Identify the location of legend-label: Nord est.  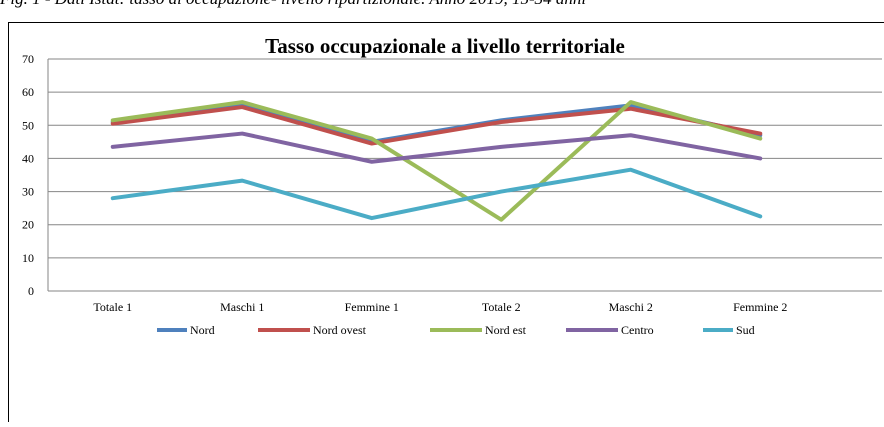
(506, 330).